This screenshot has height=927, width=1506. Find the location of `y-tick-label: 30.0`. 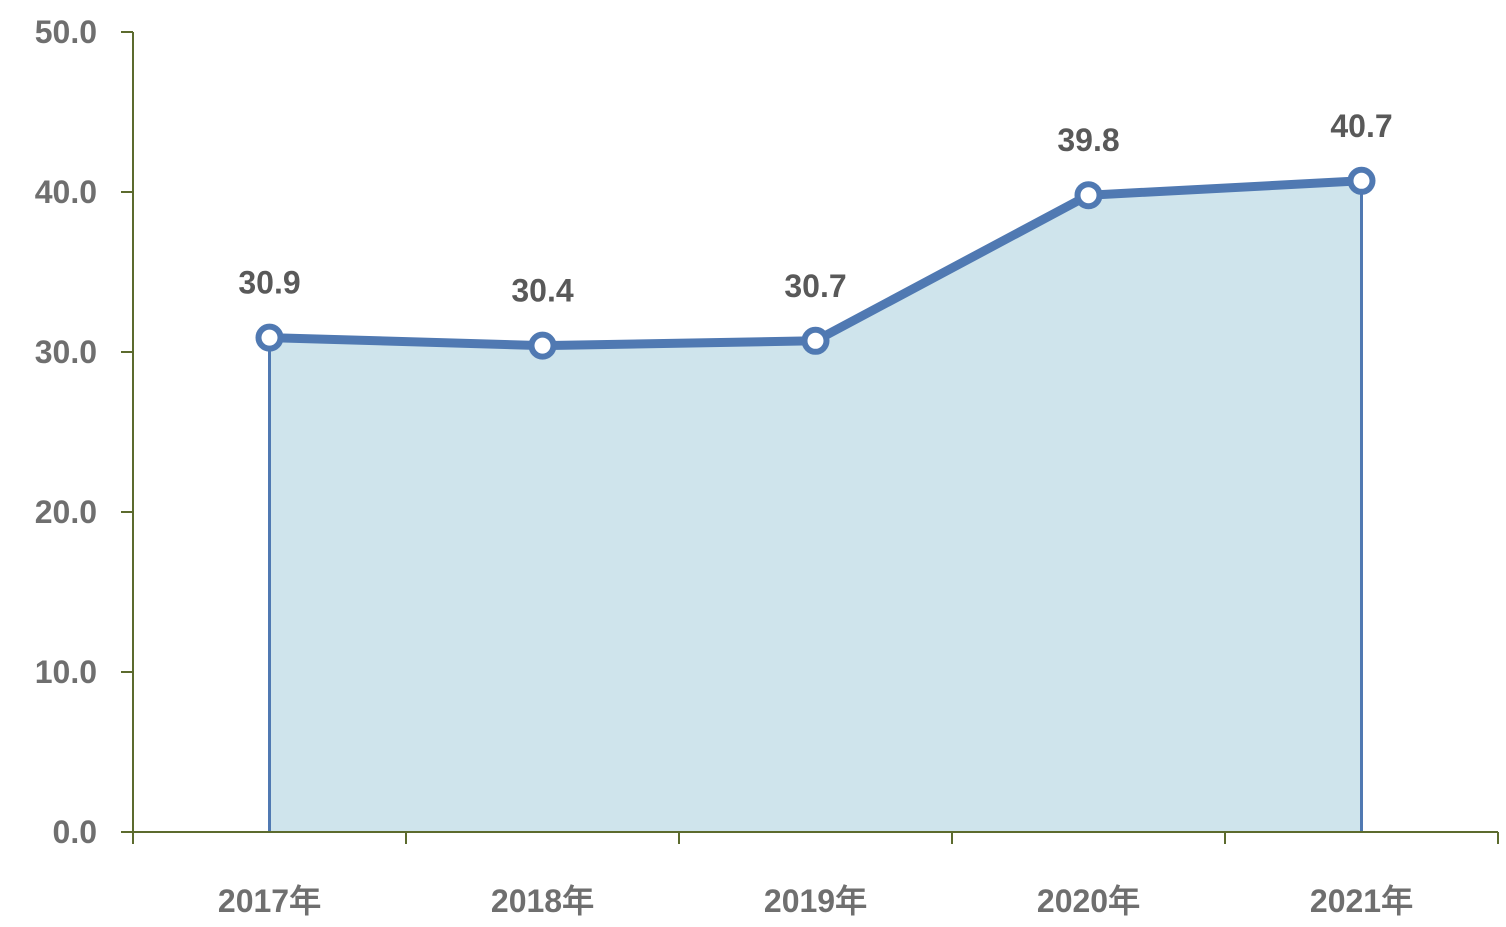

y-tick-label: 30.0 is located at coordinates (66, 352).